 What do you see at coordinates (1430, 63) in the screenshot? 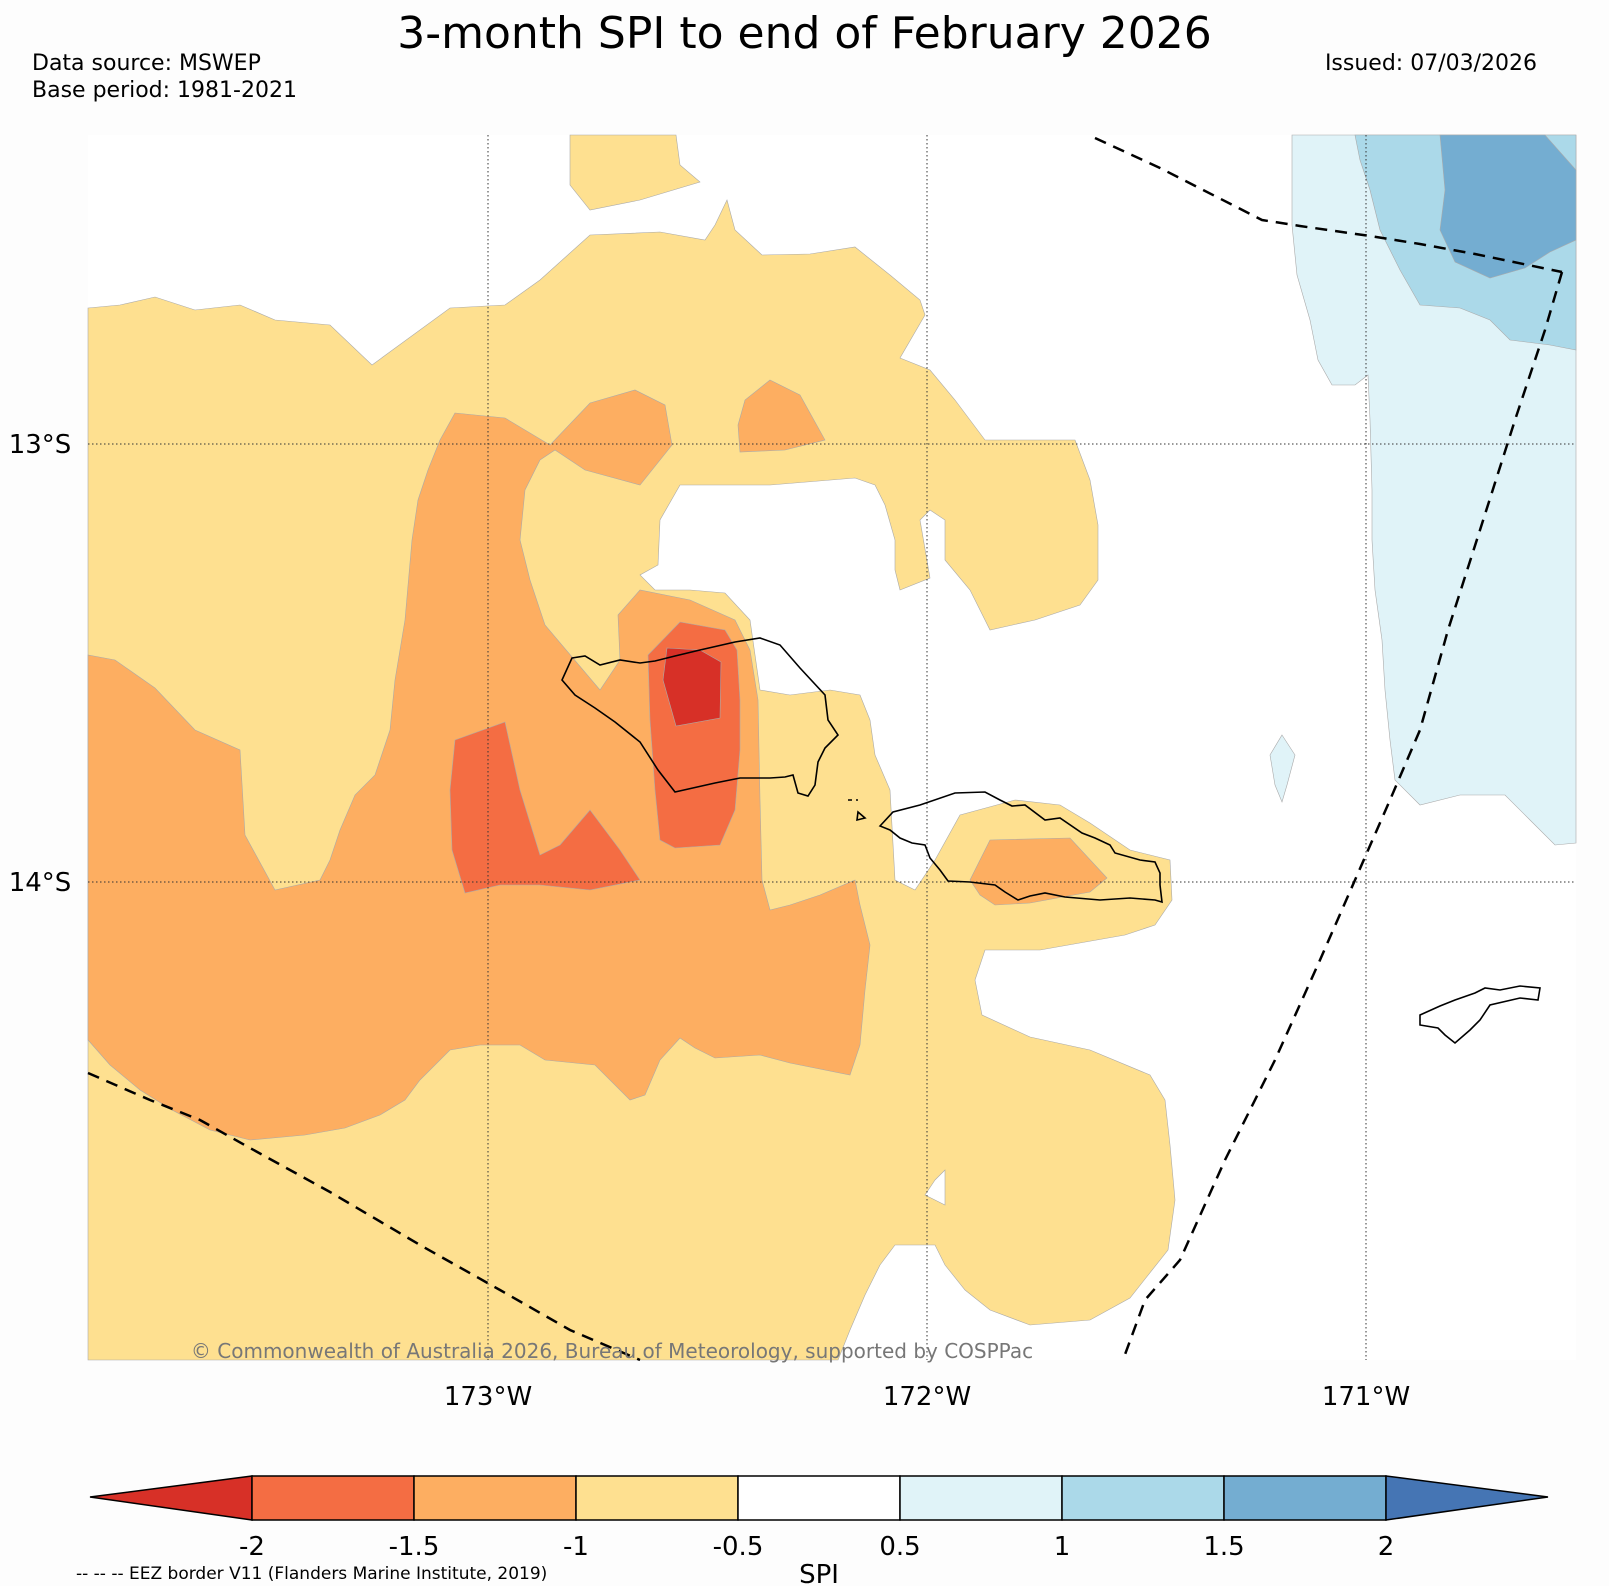
I see `issued-date: Issued: 07/03/2026` at bounding box center [1430, 63].